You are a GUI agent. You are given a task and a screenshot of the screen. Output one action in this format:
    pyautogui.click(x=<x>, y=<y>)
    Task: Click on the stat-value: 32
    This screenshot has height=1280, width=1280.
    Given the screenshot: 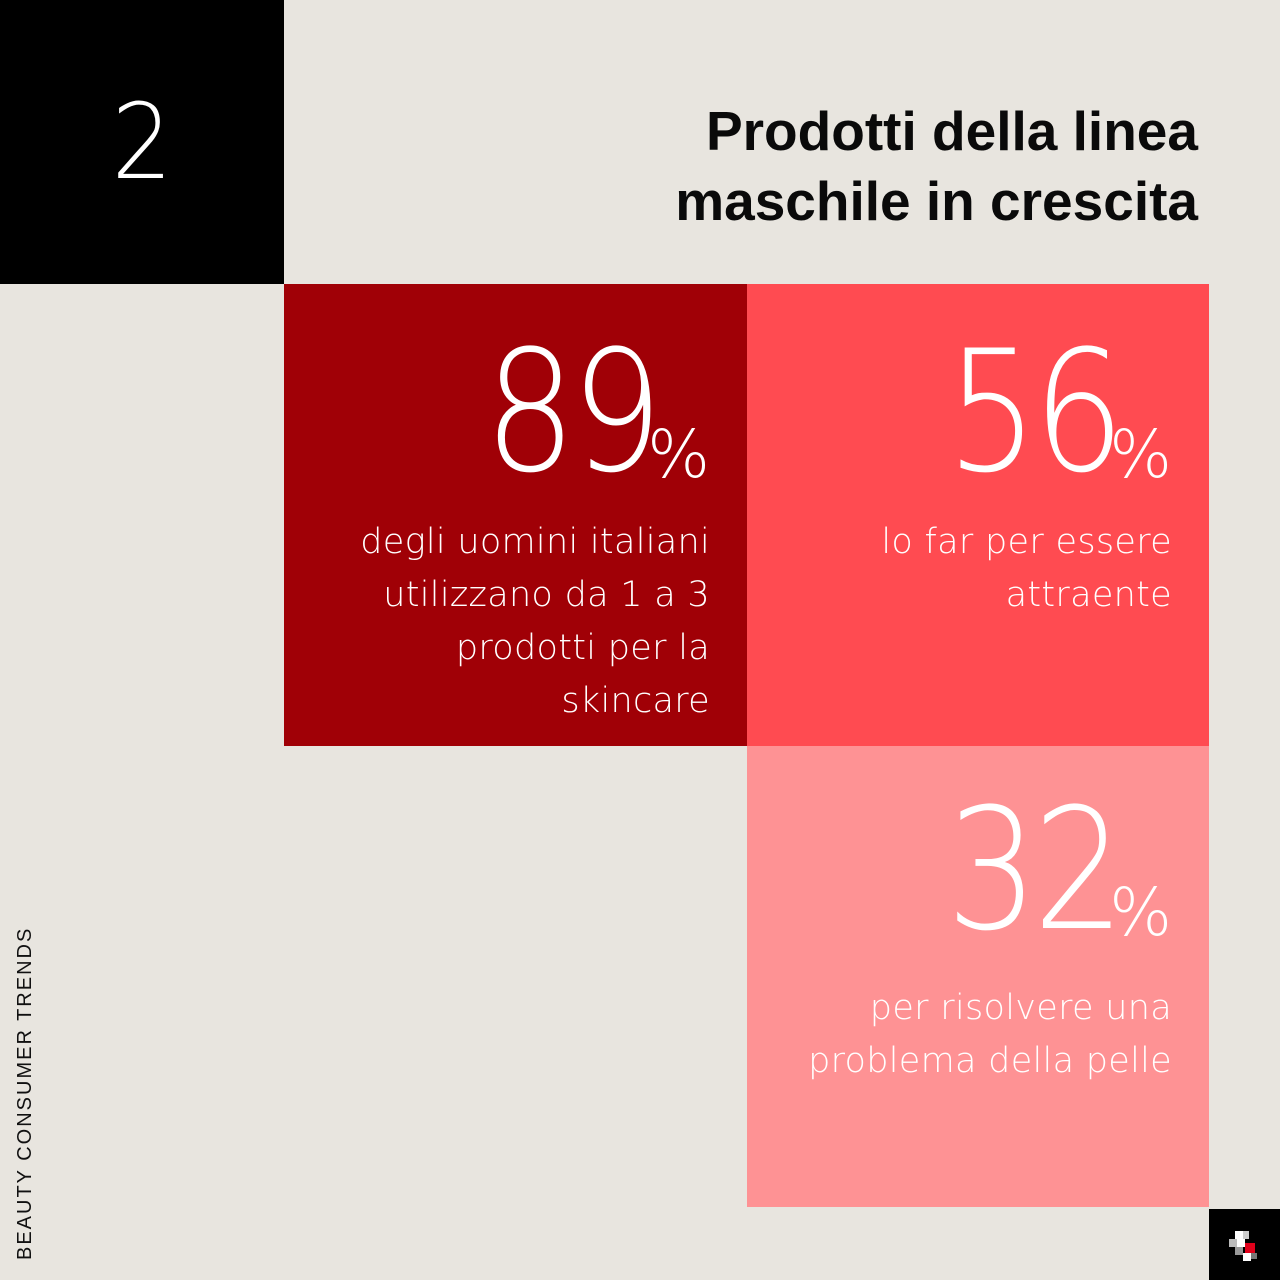 What is the action you would take?
    pyautogui.click(x=1035, y=870)
    